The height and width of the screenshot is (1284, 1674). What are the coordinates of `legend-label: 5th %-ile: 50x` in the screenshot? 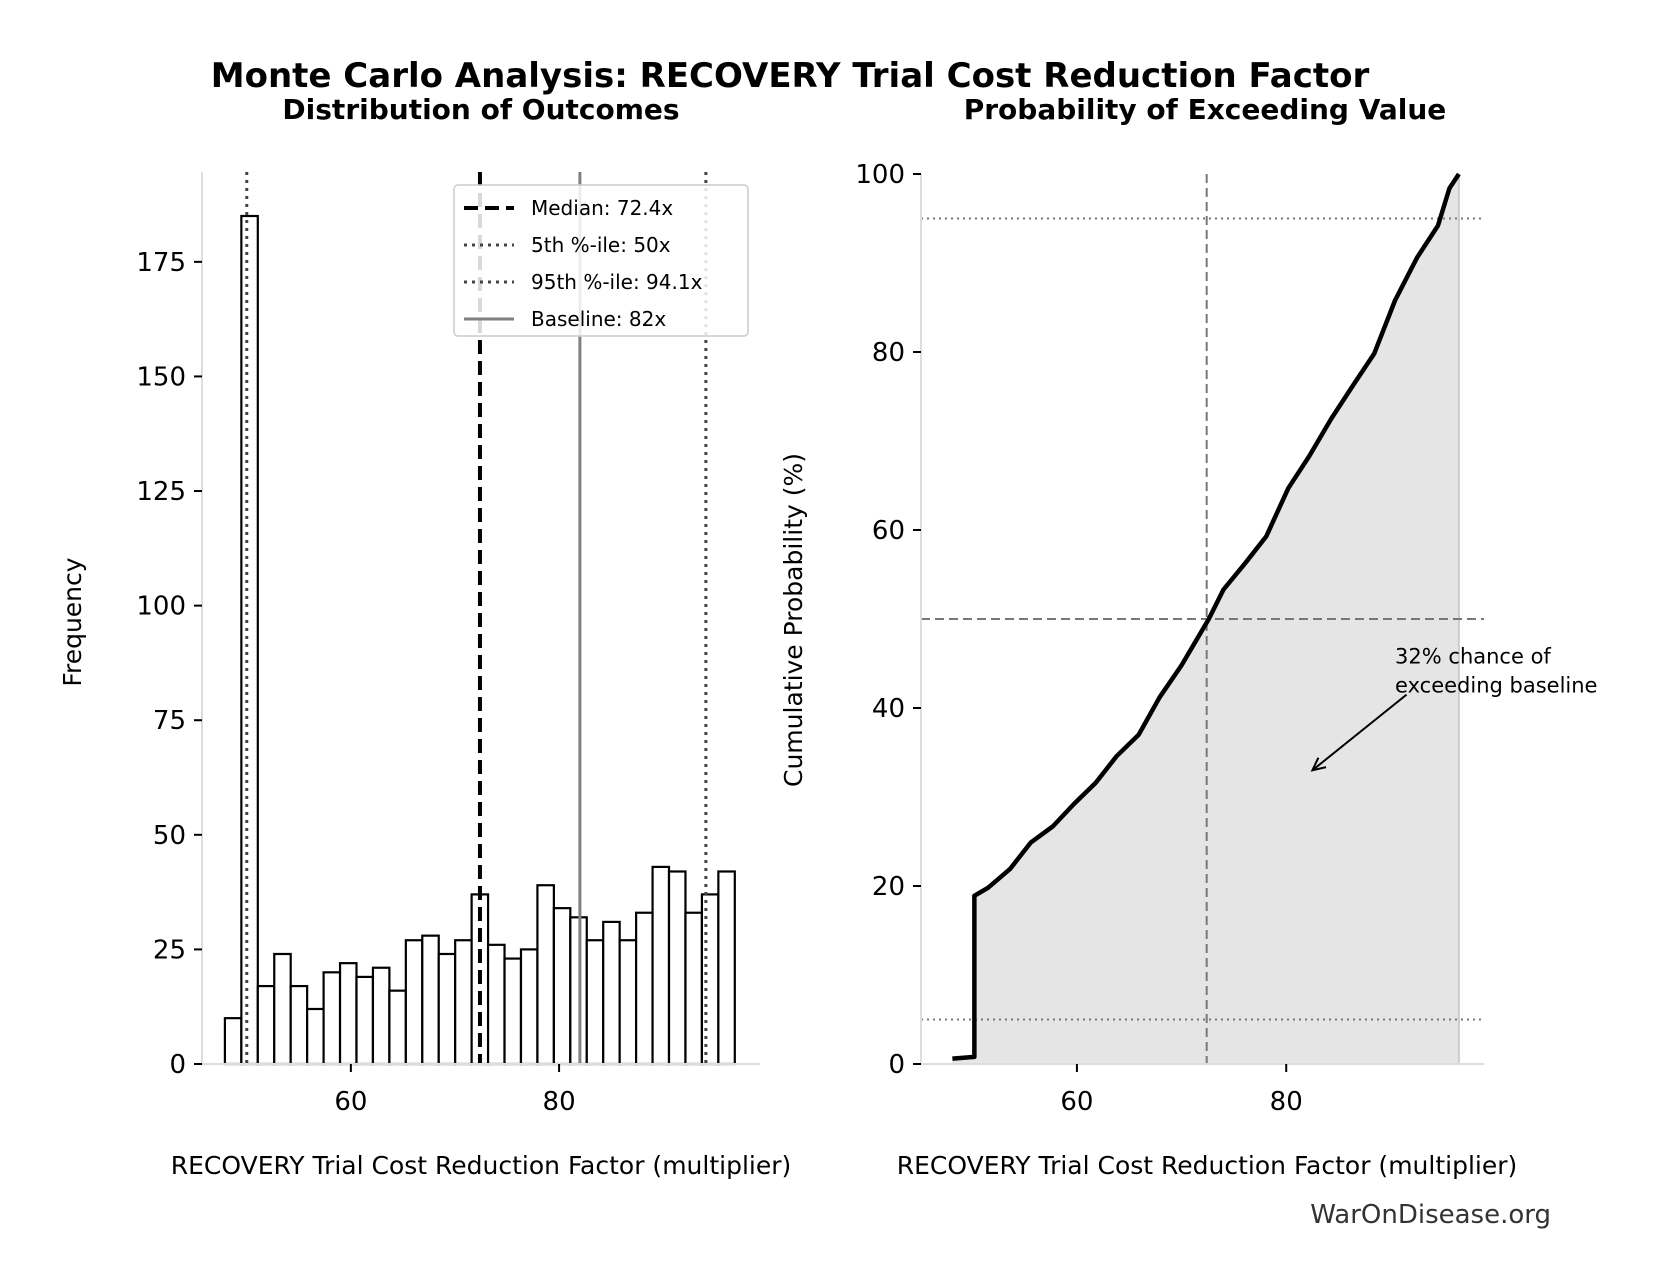 It's located at (601, 245).